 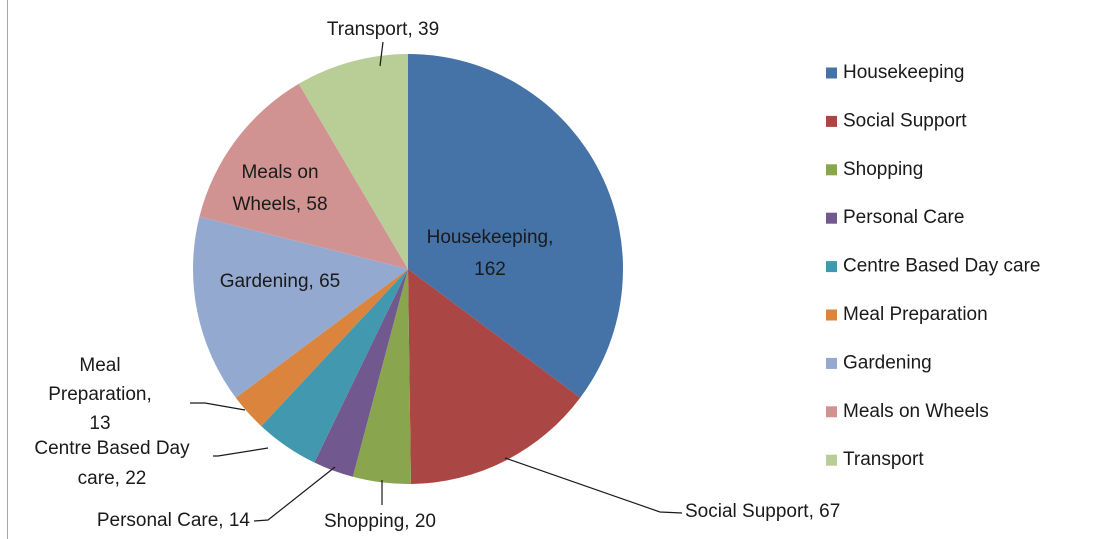 What do you see at coordinates (280, 281) in the screenshot?
I see `data-label: Gardening, 65` at bounding box center [280, 281].